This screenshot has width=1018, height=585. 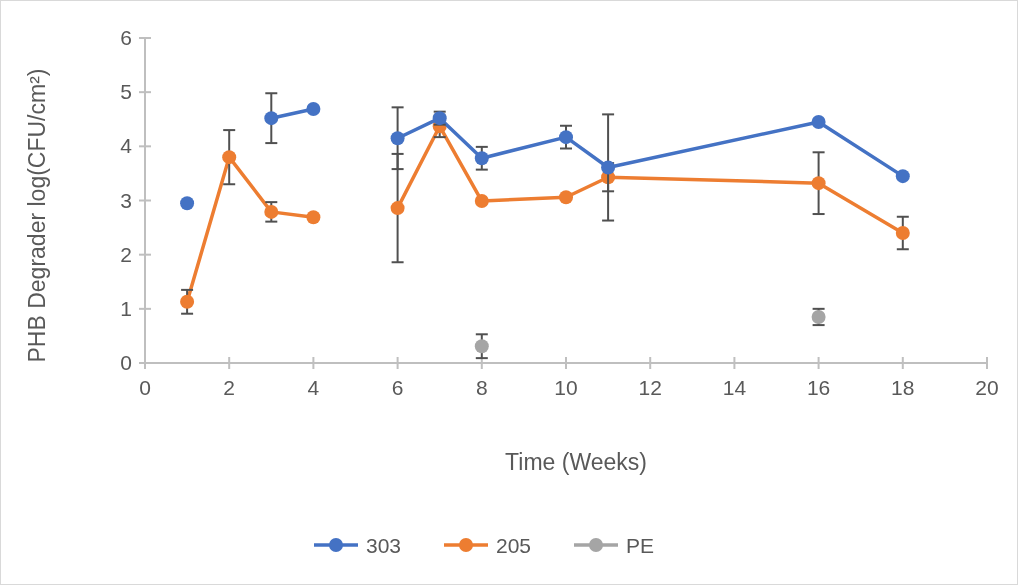 What do you see at coordinates (126, 254) in the screenshot?
I see `y-tick-label: 2` at bounding box center [126, 254].